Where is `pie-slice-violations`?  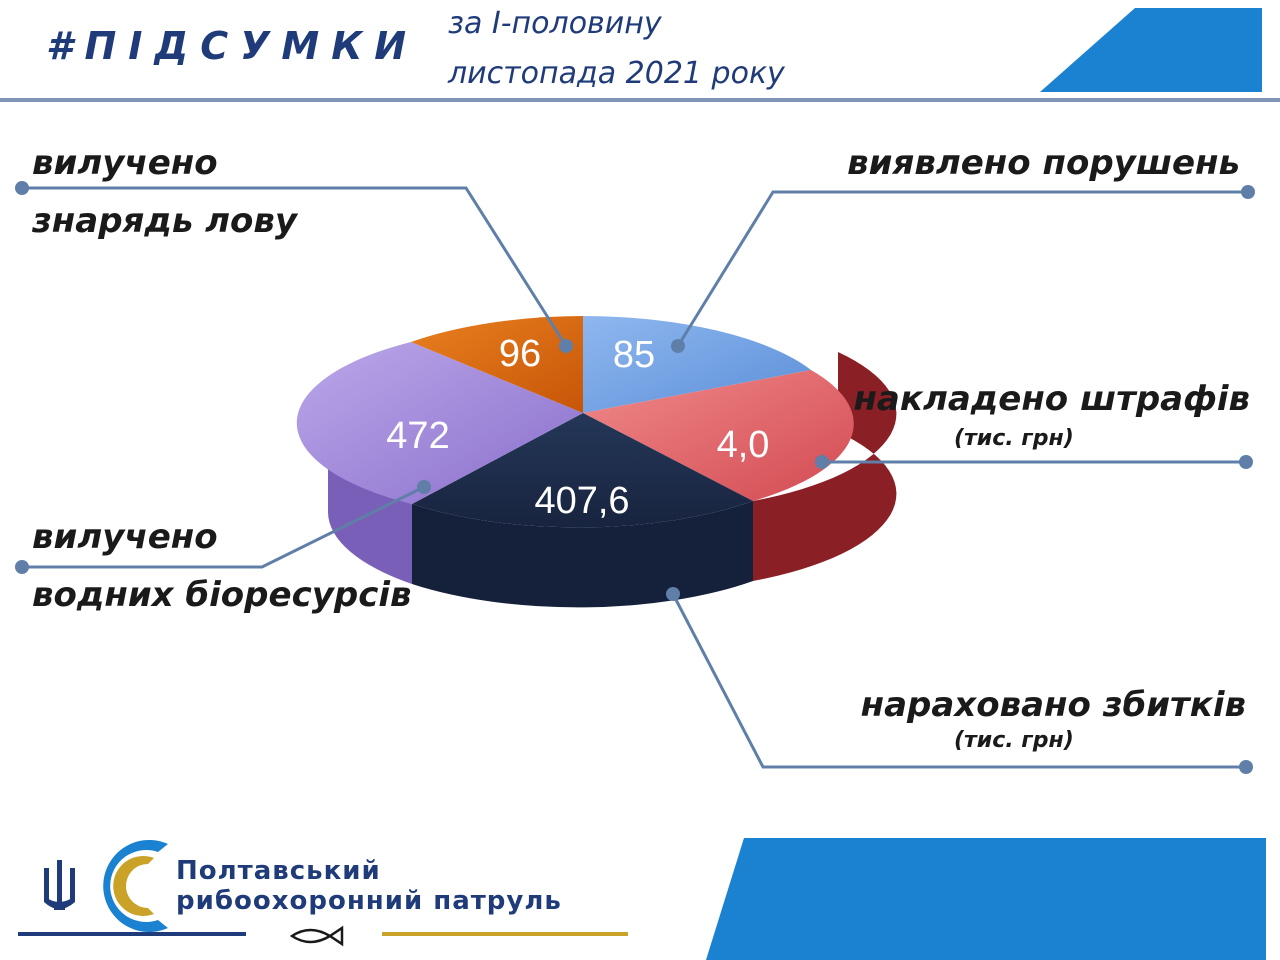 pie-slice-violations is located at coordinates (697, 364).